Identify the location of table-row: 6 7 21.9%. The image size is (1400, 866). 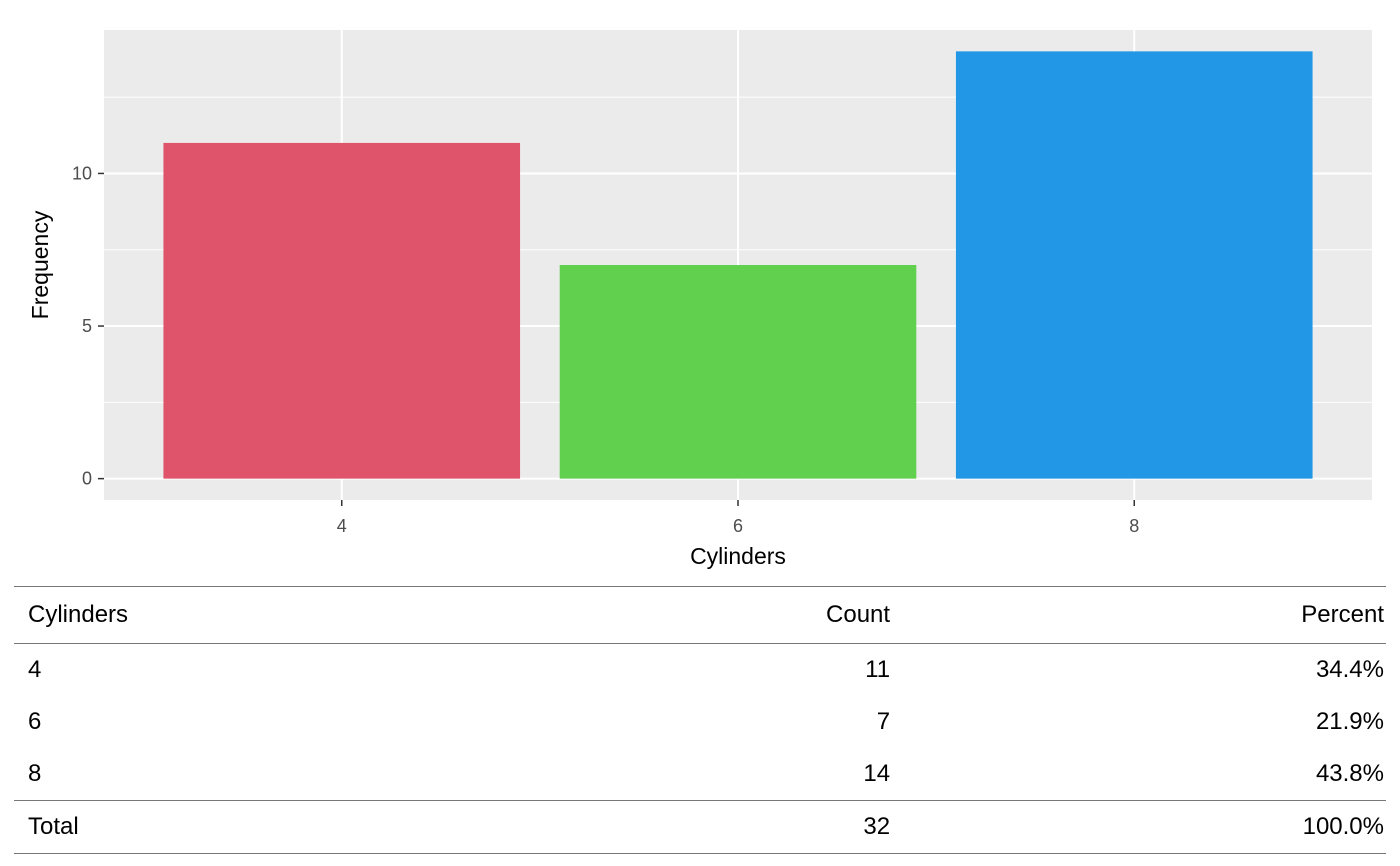
(700, 722).